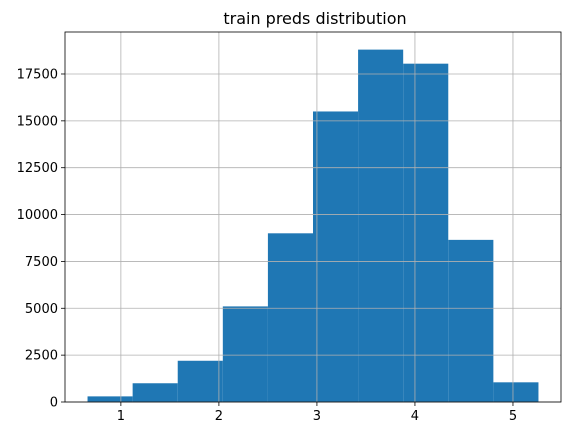 The width and height of the screenshot is (569, 435). What do you see at coordinates (41, 239) in the screenshot?
I see `y-axis-ticks: 0 2500 5000 7500 10000 12500 15000 17500` at bounding box center [41, 239].